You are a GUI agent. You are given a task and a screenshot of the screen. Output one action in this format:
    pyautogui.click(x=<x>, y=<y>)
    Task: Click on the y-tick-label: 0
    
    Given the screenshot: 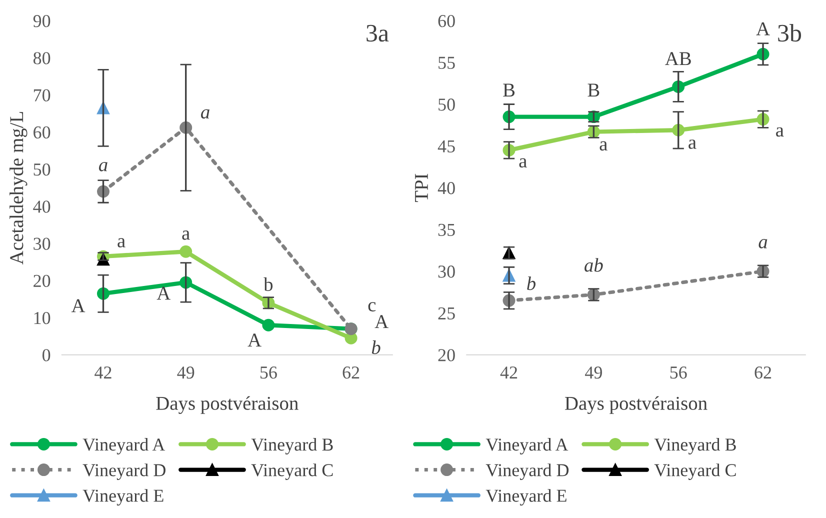 What is the action you would take?
    pyautogui.click(x=46, y=355)
    